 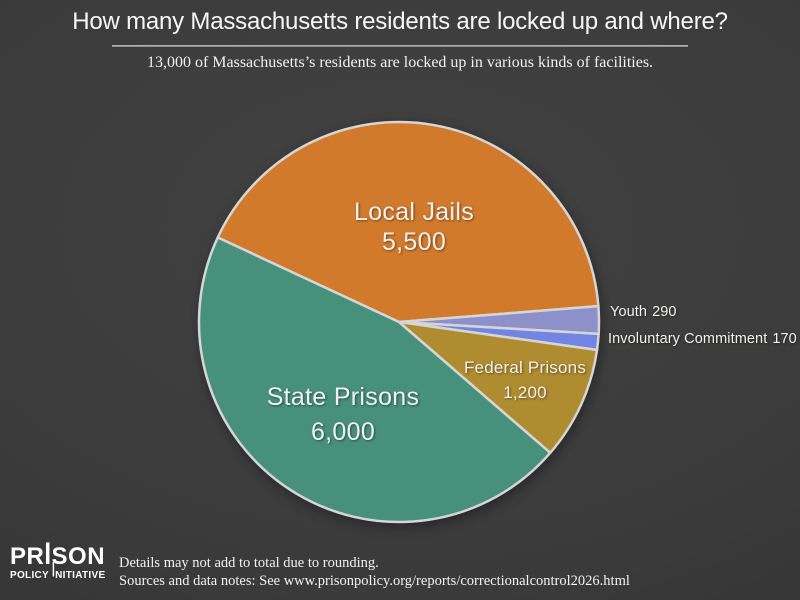 What do you see at coordinates (27, 556) in the screenshot?
I see `logo-text: PR` at bounding box center [27, 556].